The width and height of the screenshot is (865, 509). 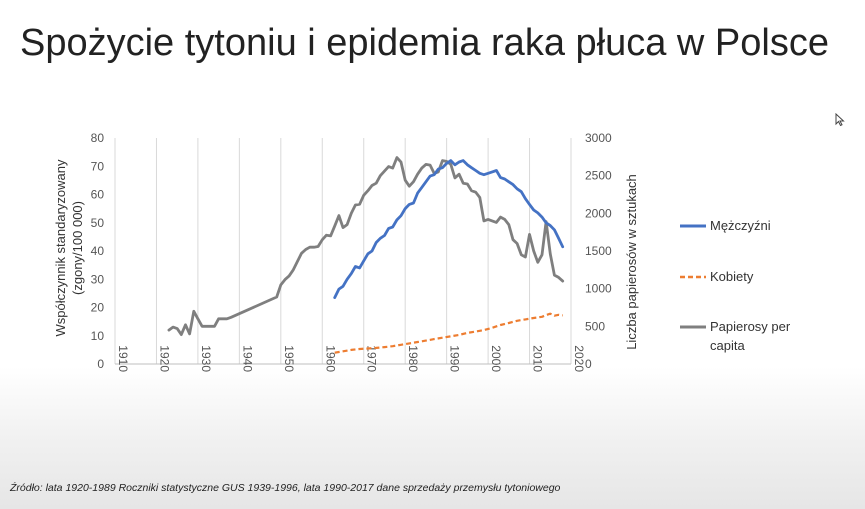 What do you see at coordinates (60, 248) in the screenshot?
I see `y-left-axis-title-line-1: Współczynnik standaryzowany` at bounding box center [60, 248].